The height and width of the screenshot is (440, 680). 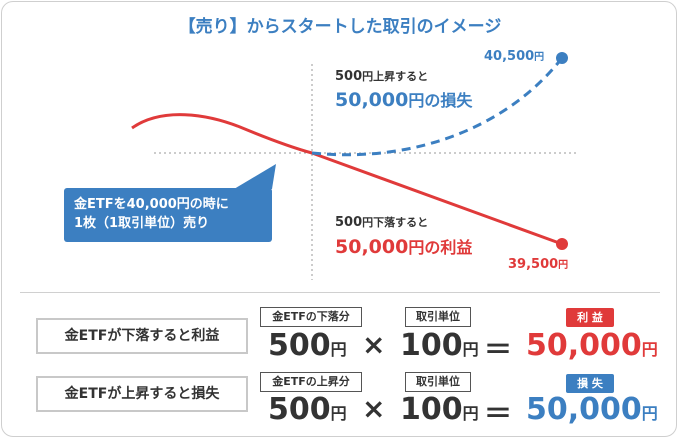 I want to click on falling-end-point, so click(x=562, y=244).